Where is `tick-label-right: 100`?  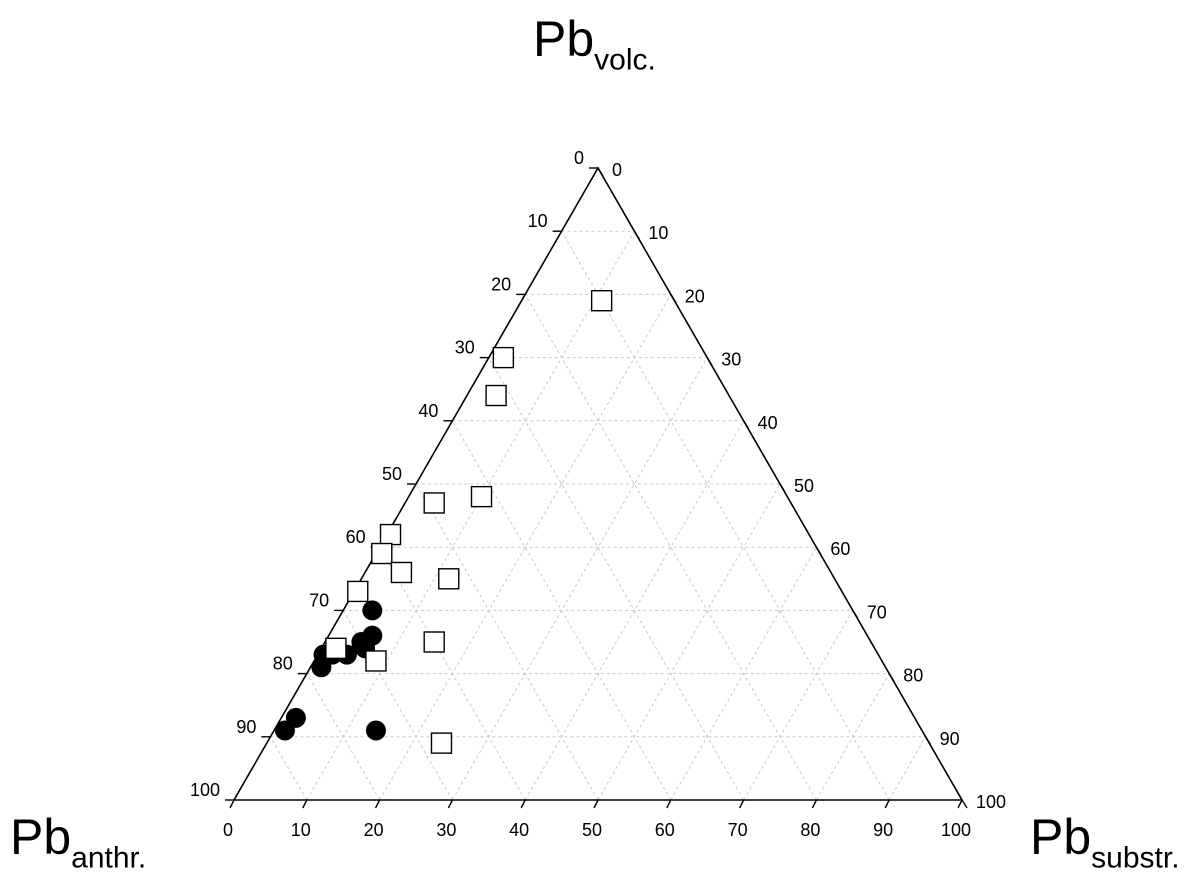
tick-label-right: 100 is located at coordinates (991, 802).